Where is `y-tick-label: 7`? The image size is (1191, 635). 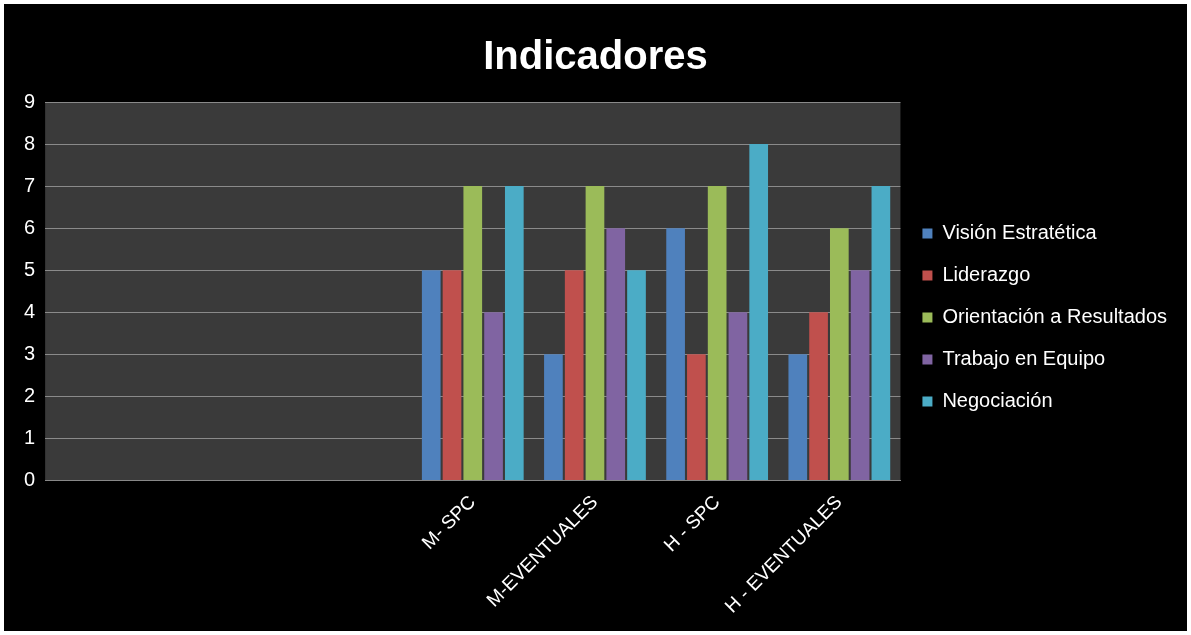
y-tick-label: 7 is located at coordinates (30, 184).